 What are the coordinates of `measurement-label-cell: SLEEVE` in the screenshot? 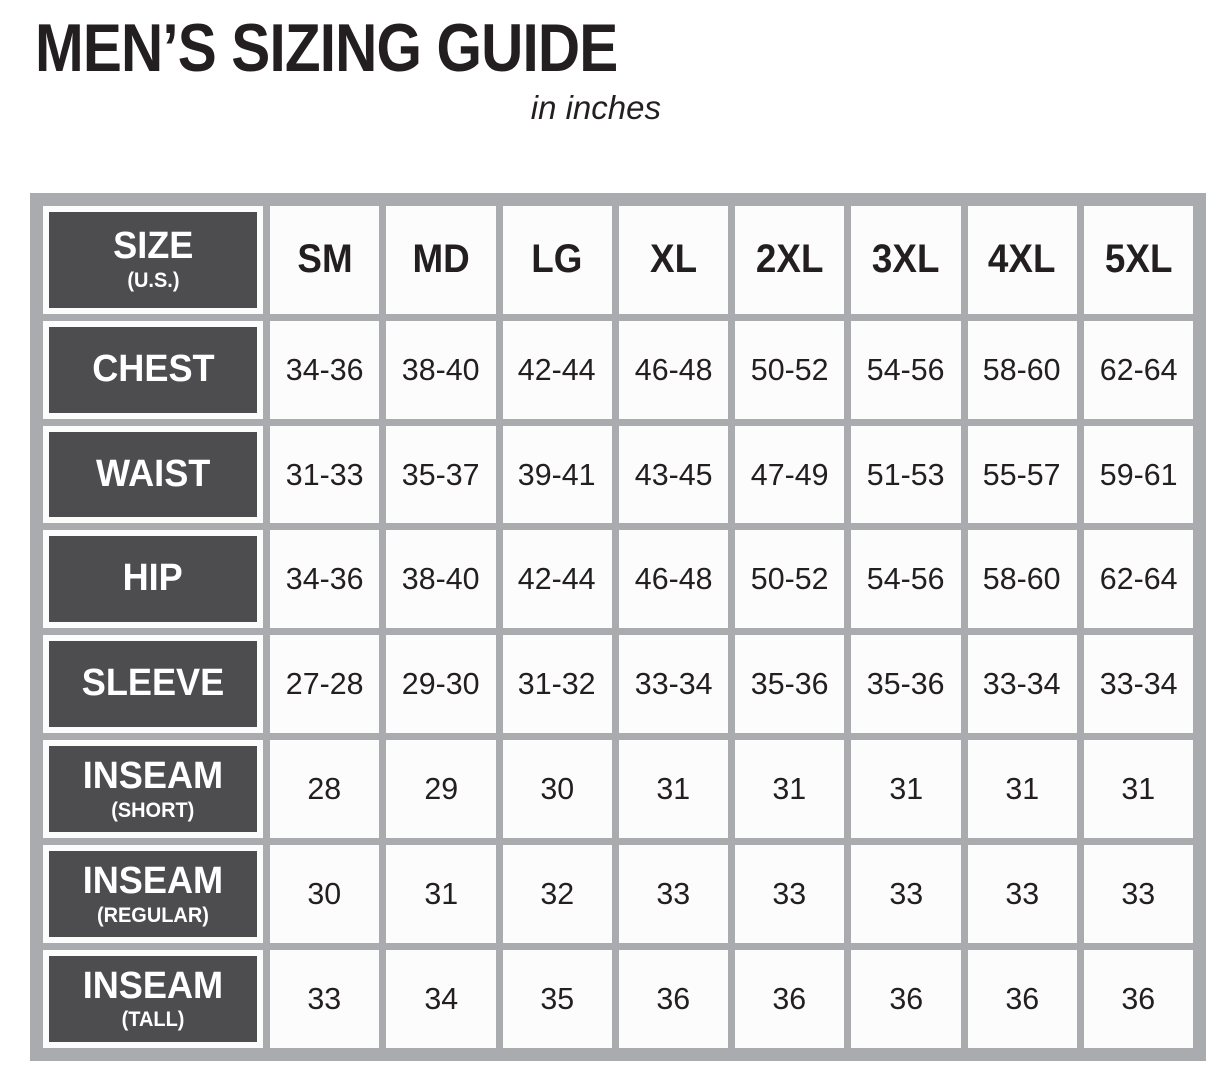 It's located at (153, 684).